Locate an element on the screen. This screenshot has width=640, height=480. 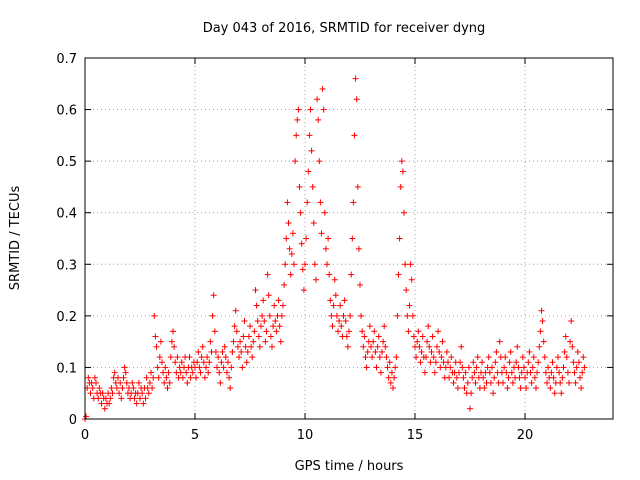
x-tick-label: 0 is located at coordinates (85, 435).